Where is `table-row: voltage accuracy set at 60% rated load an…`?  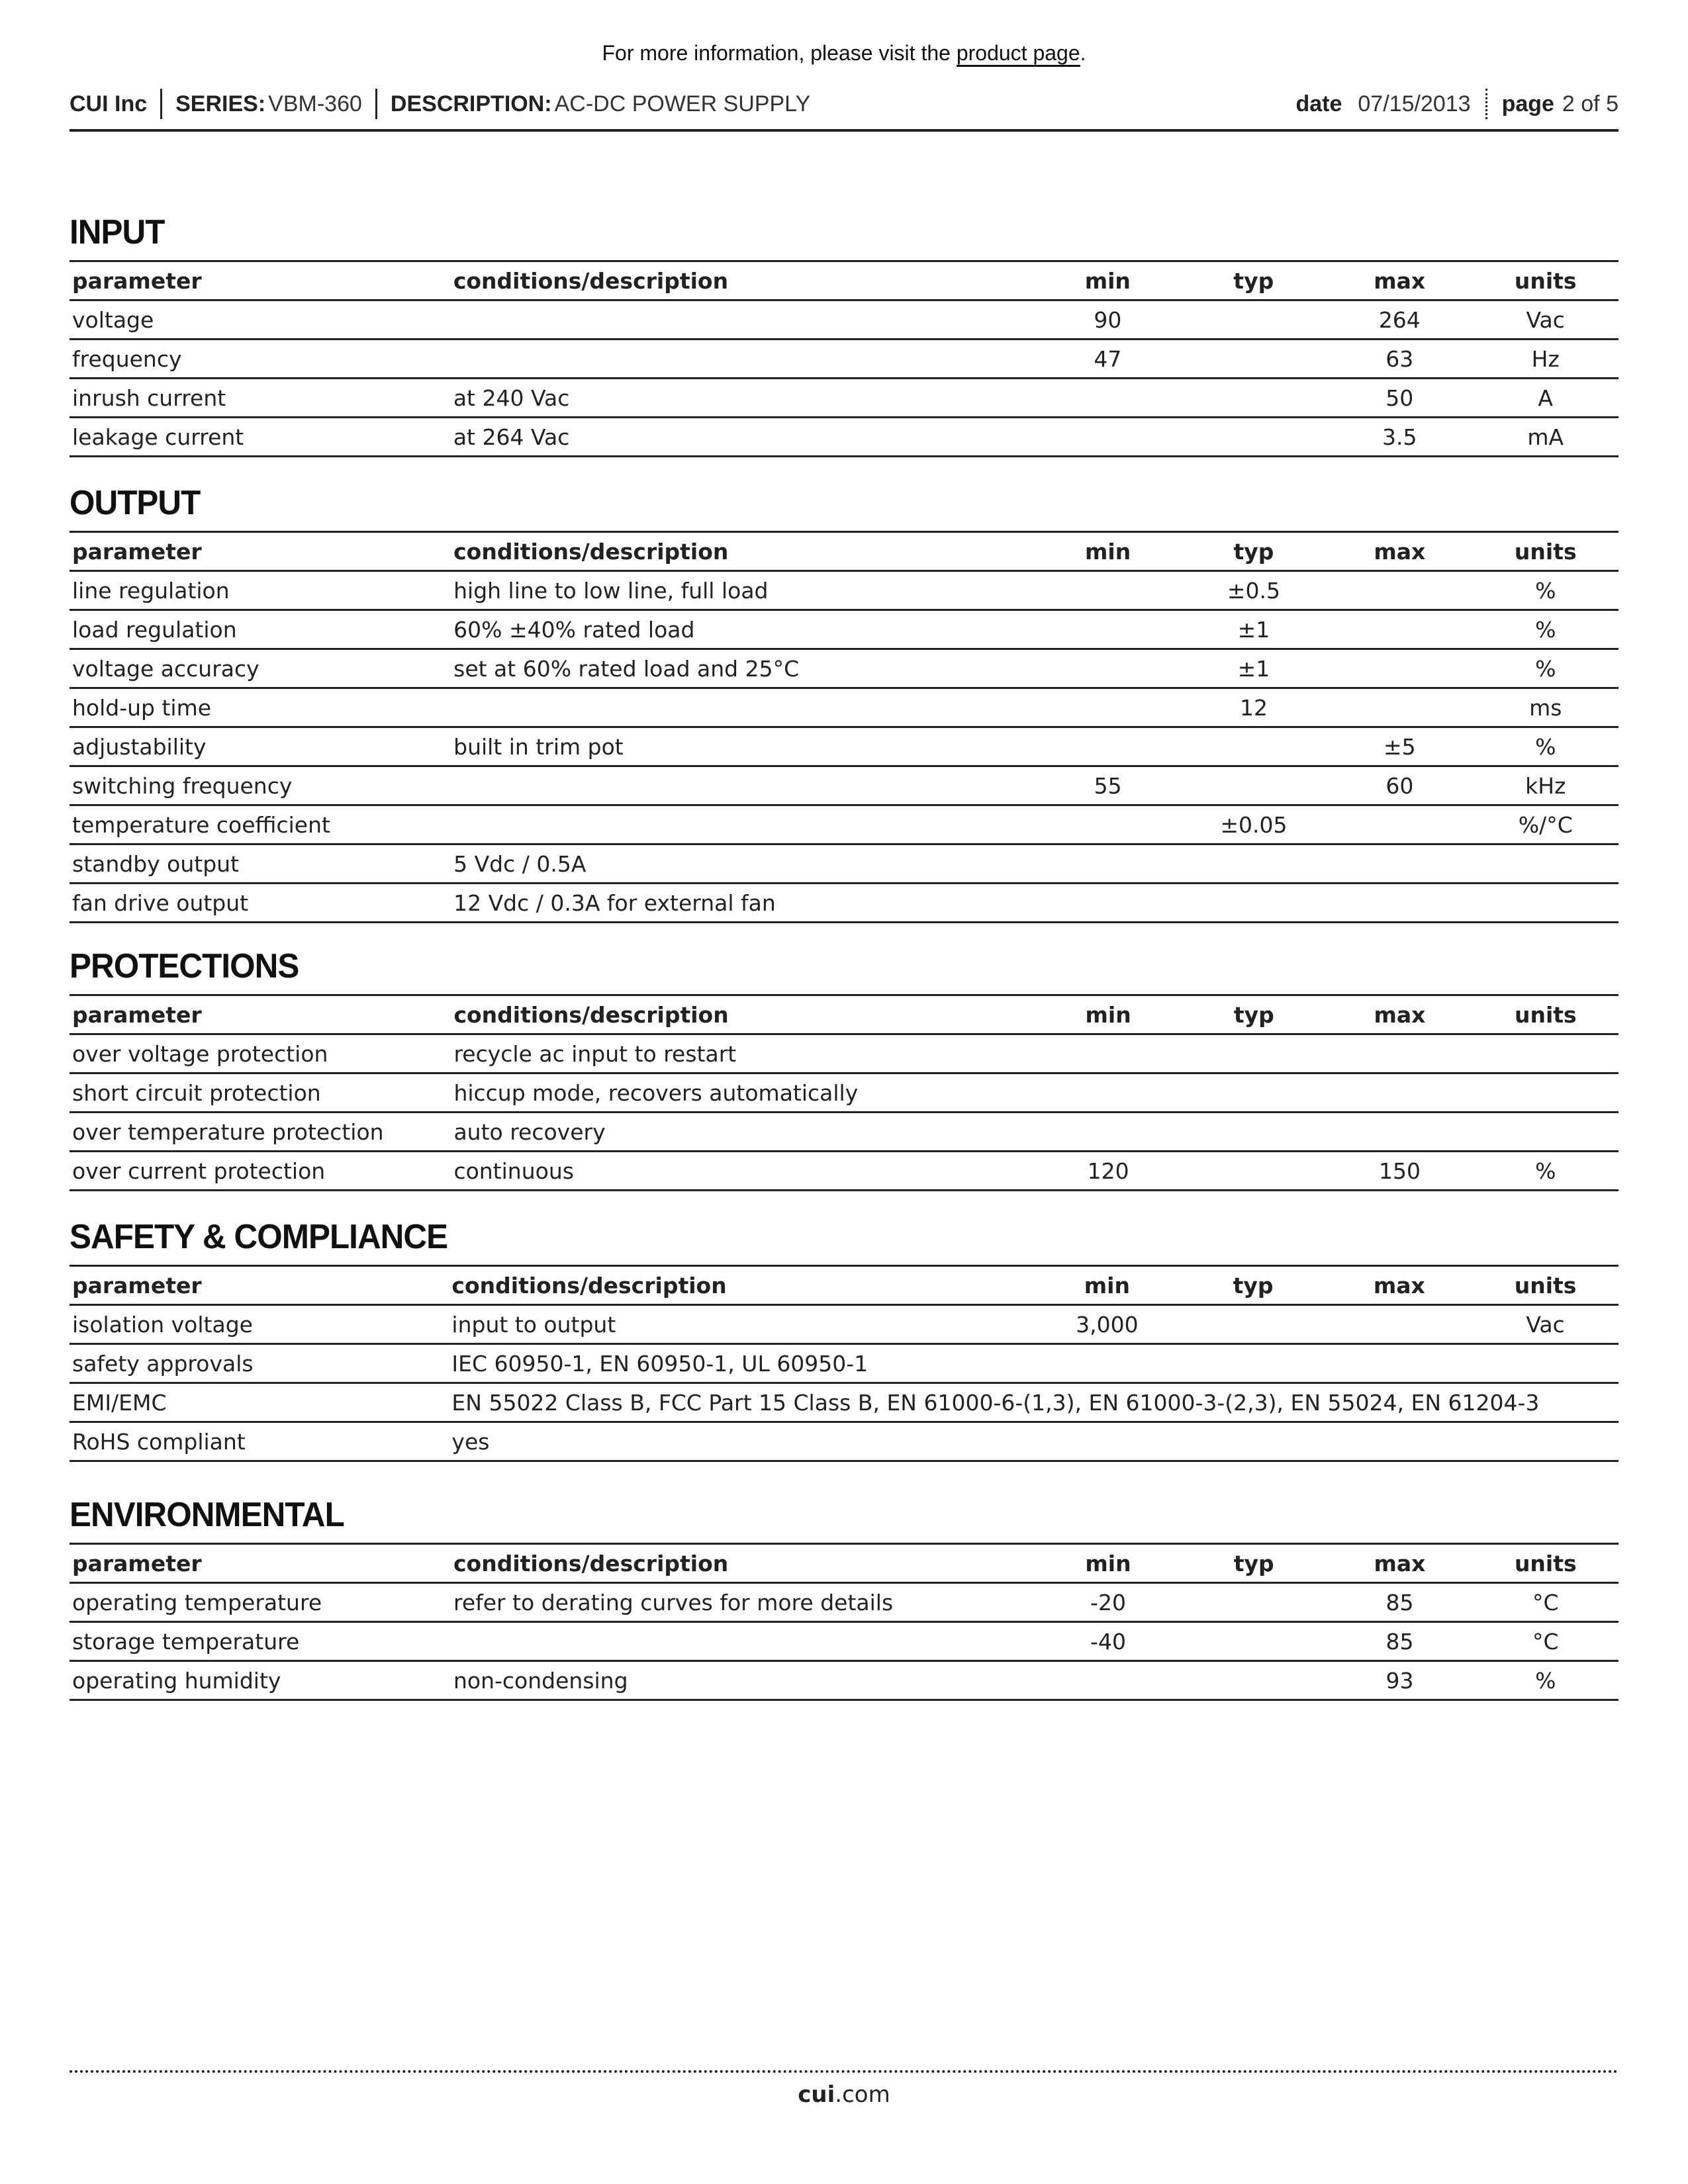 table-row: voltage accuracy set at 60% rated load an… is located at coordinates (844, 669).